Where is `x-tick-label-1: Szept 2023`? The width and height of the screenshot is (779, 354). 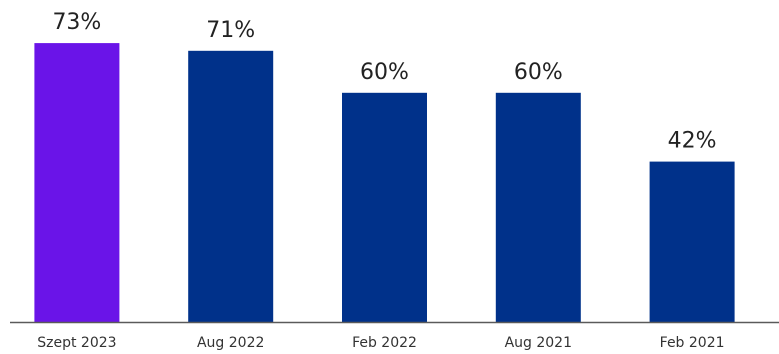 x-tick-label-1: Szept 2023 is located at coordinates (76, 343).